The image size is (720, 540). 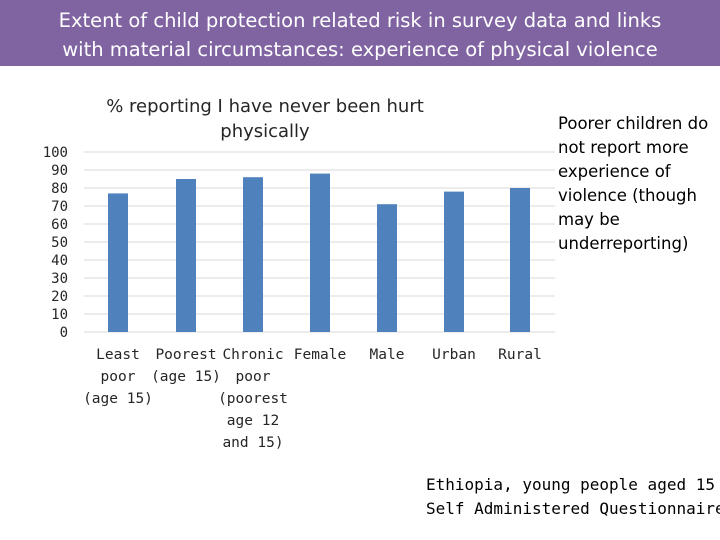 I want to click on x-tick-label: Female, so click(x=320, y=355).